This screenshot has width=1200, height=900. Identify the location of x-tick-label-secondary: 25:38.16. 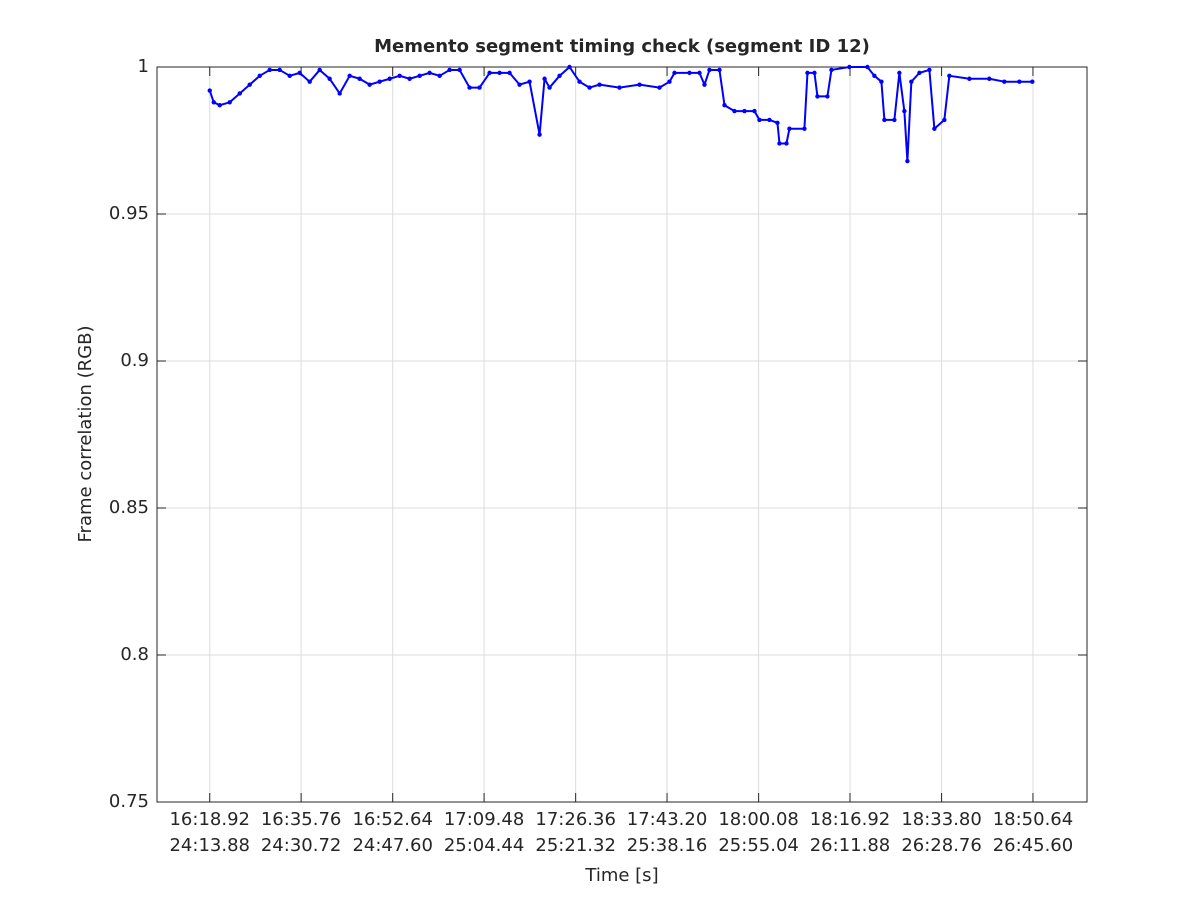
(667, 845).